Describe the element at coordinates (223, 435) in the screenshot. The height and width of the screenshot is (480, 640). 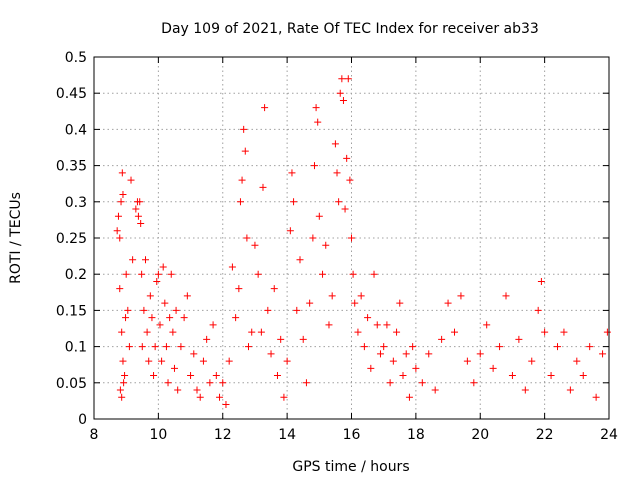
I see `x-tick-label: 12` at that location.